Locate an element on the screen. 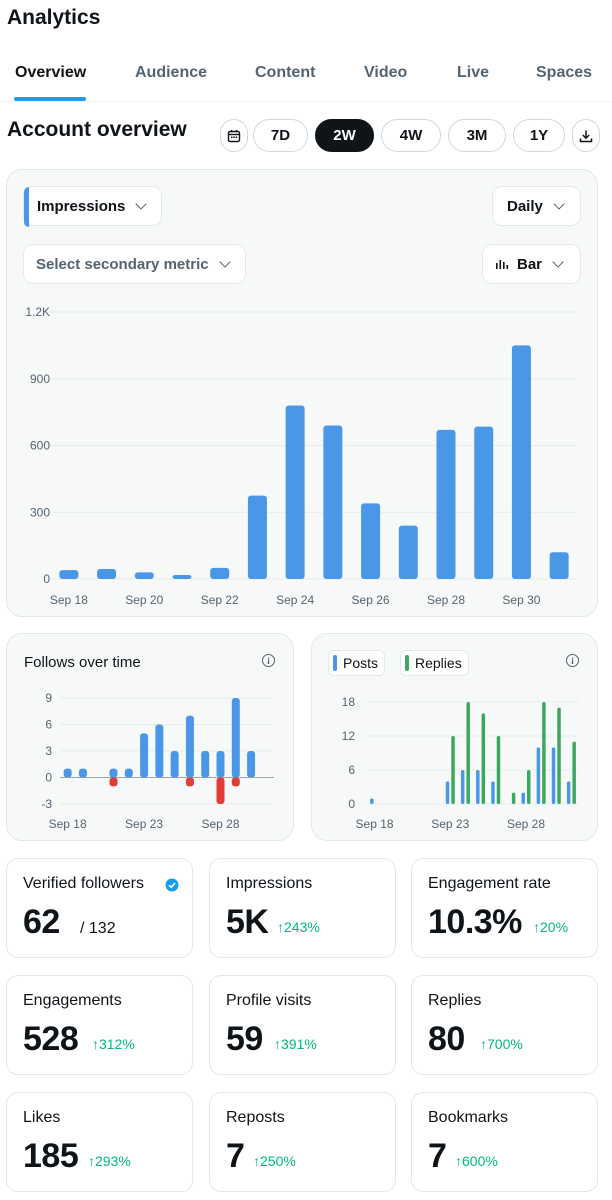  secondary-metric-select: Select secondary metric is located at coordinates (134, 264).